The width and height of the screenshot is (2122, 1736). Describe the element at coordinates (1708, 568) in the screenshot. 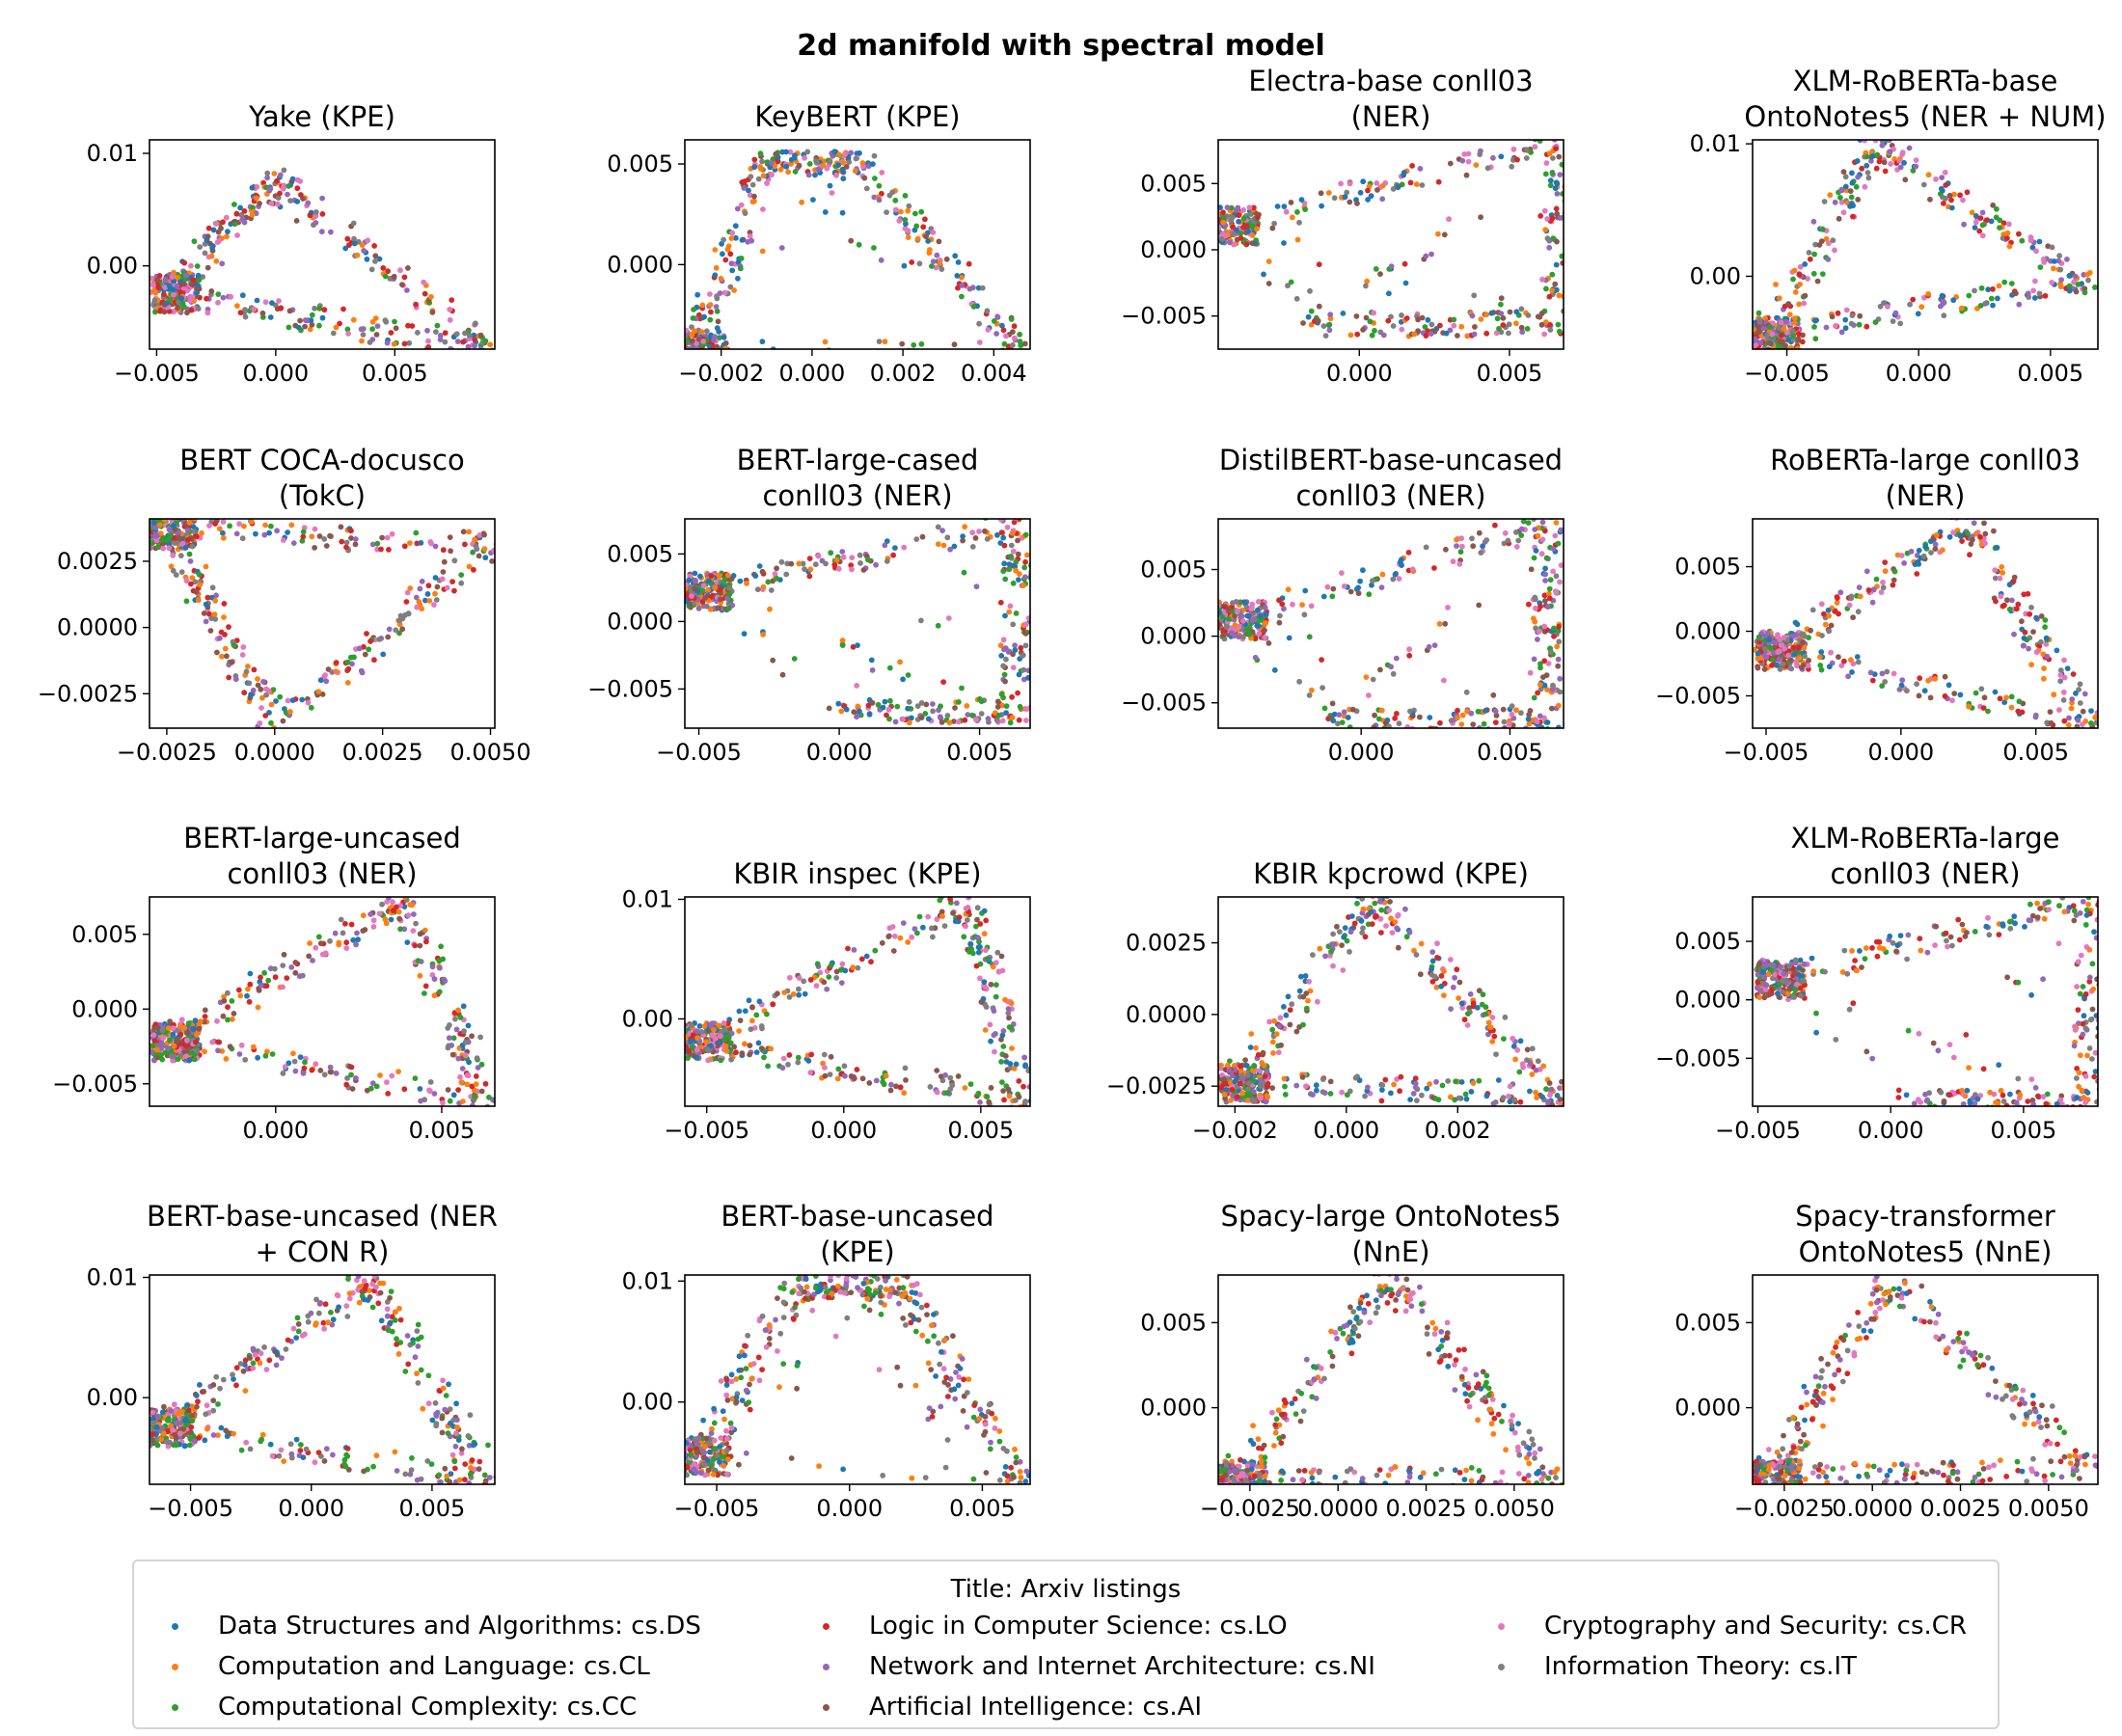

I see `y-tick-label: 0.005` at that location.